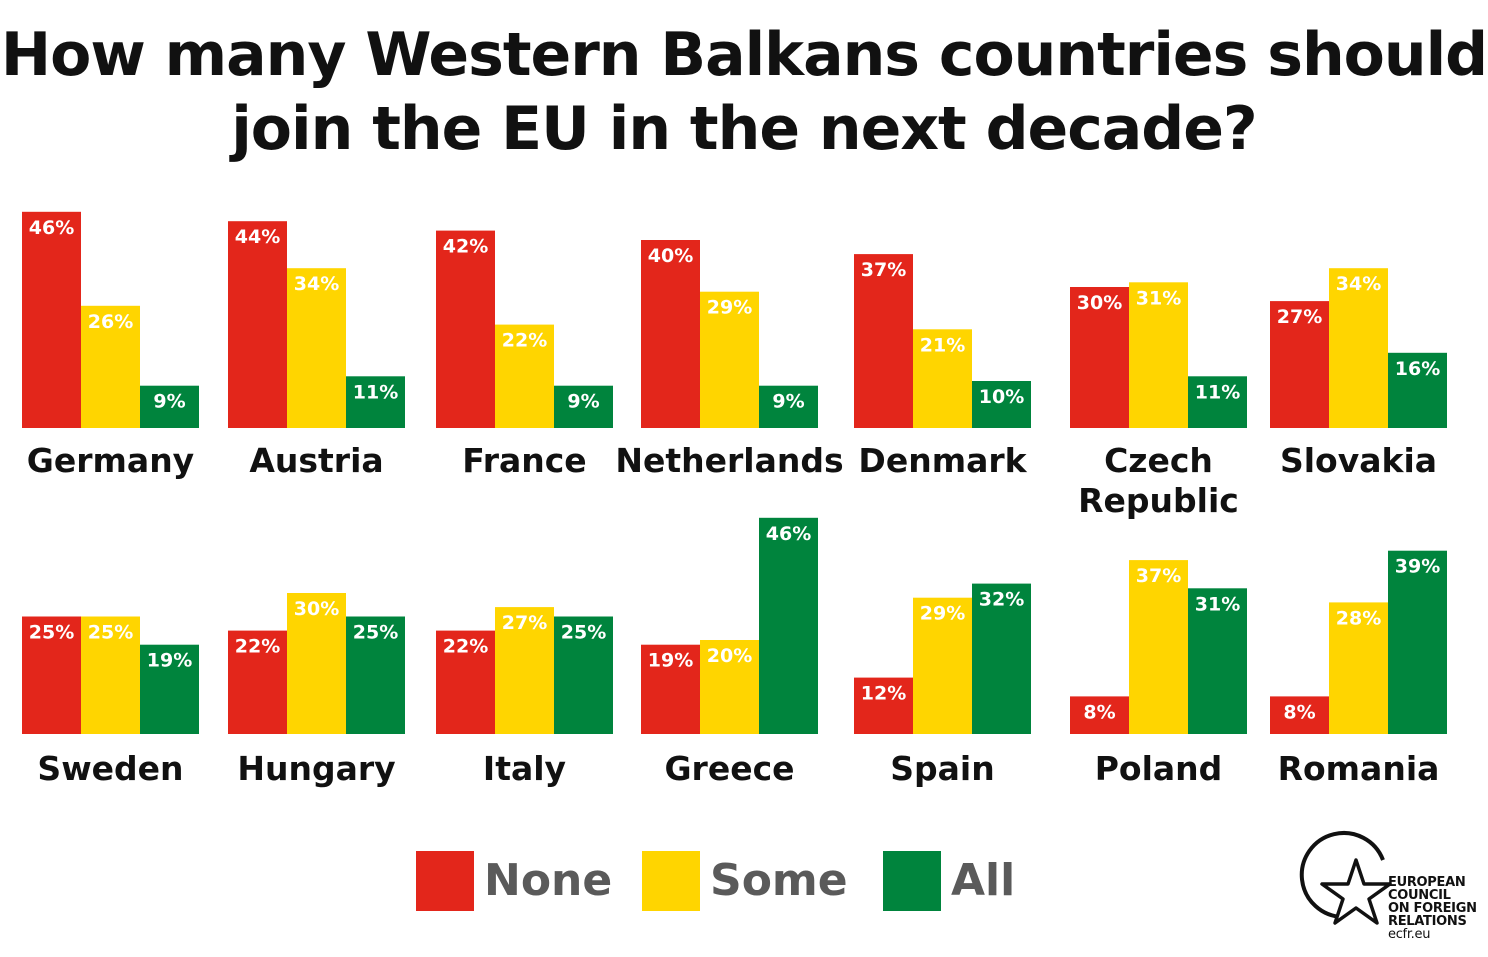 This screenshot has width=1488, height=957. I want to click on country-chart-hungary: 22% 30% 25% Hungary, so click(316, 690).